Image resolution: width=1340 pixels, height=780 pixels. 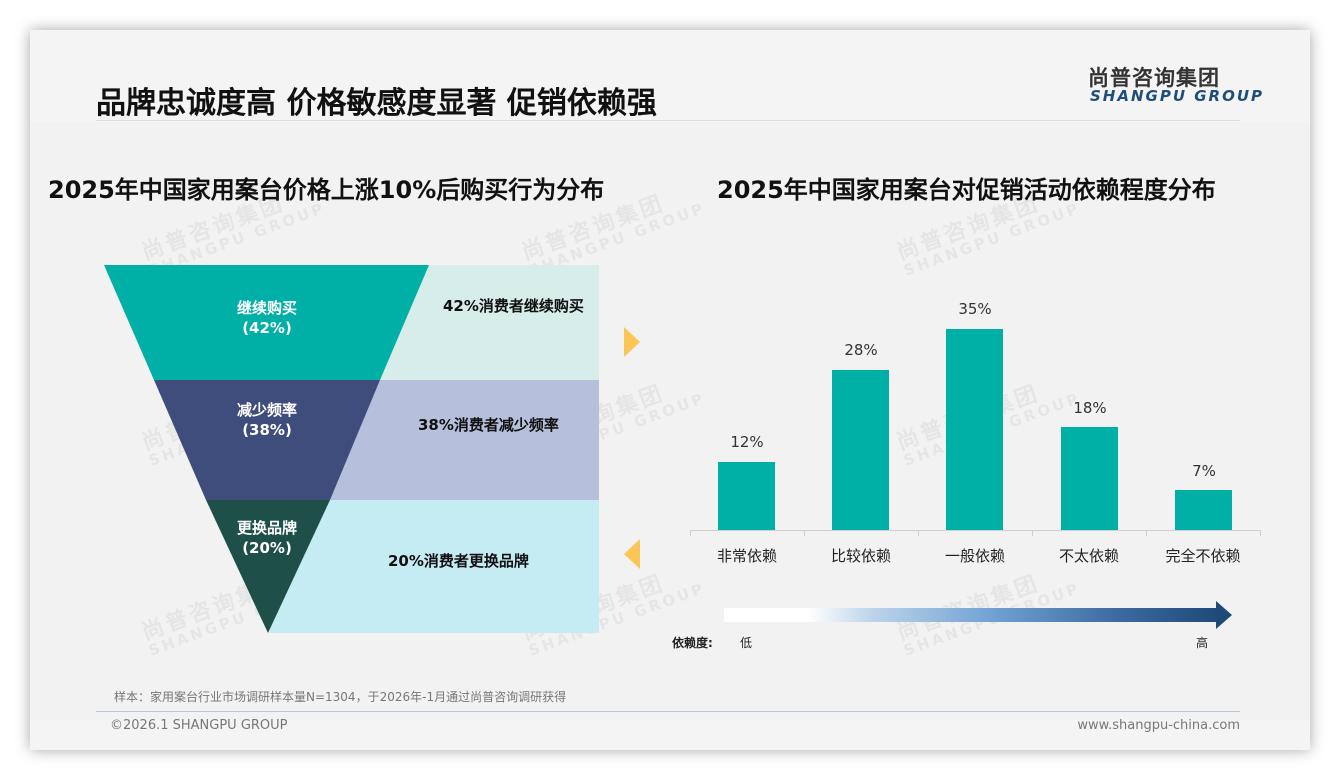 What do you see at coordinates (1224, 615) in the screenshot?
I see `gradient-arrow-head-icon` at bounding box center [1224, 615].